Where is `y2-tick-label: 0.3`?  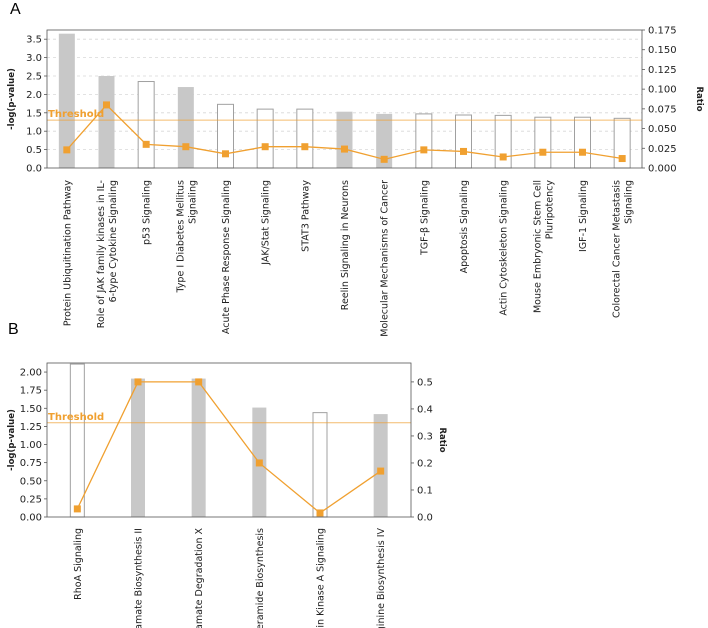 y2-tick-label: 0.3 is located at coordinates (425, 436).